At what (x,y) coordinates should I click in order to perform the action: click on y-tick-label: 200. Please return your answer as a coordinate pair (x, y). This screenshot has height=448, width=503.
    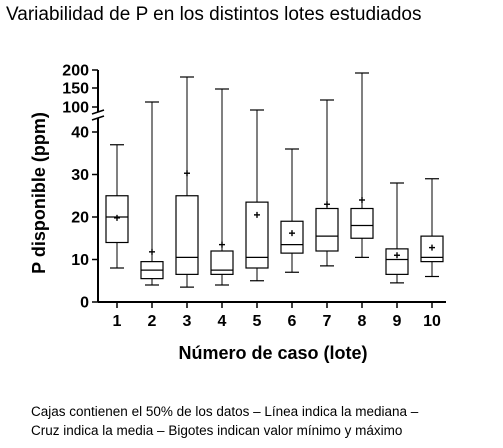
    Looking at the image, I should click on (75, 71).